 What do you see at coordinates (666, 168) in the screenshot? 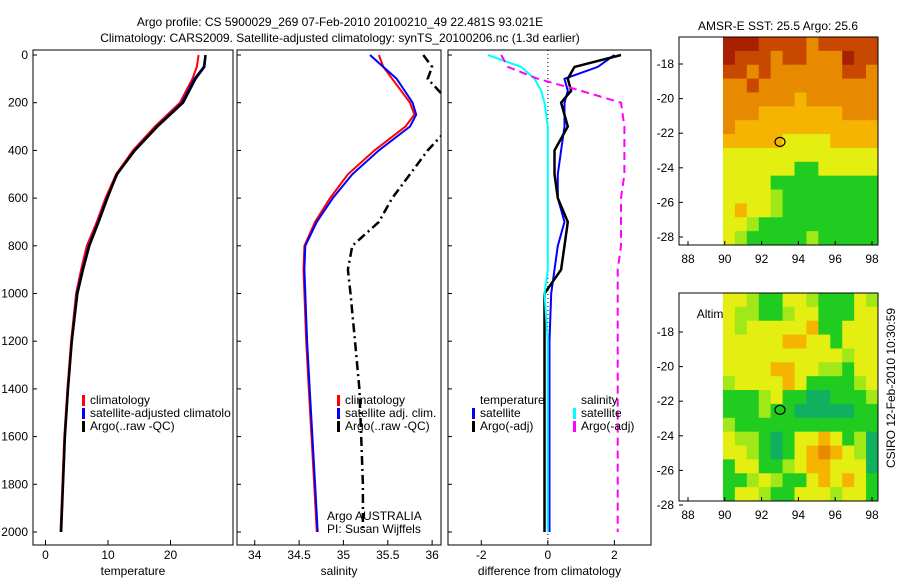
I see `y-tick-label: -24` at bounding box center [666, 168].